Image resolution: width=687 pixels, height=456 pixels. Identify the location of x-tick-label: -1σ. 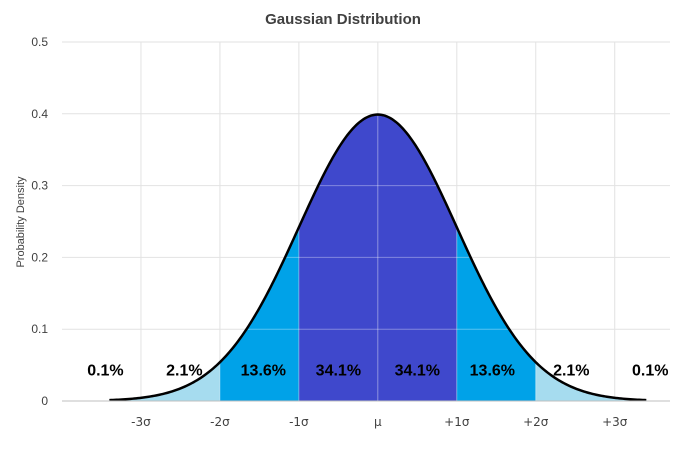
(299, 422).